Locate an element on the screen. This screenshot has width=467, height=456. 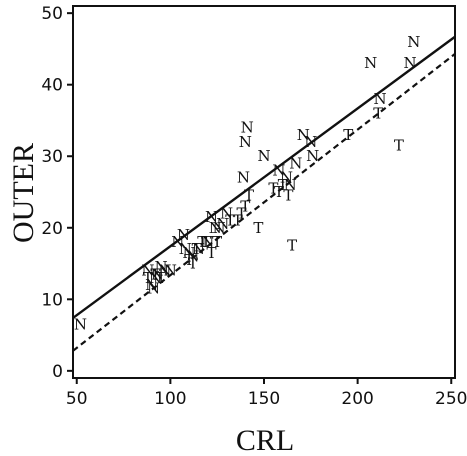
y-tick-label: 0 is located at coordinates (57, 372).